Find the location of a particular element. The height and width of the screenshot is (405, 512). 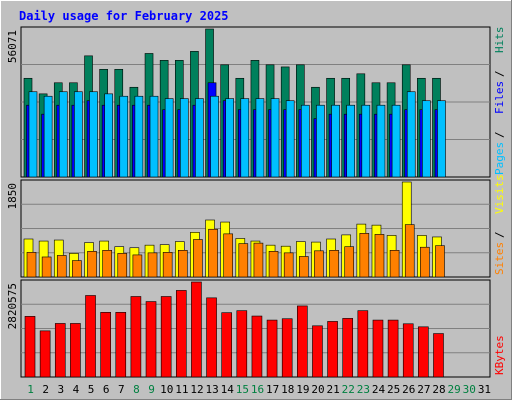

x-tick-label: 8 is located at coordinates (136, 389).